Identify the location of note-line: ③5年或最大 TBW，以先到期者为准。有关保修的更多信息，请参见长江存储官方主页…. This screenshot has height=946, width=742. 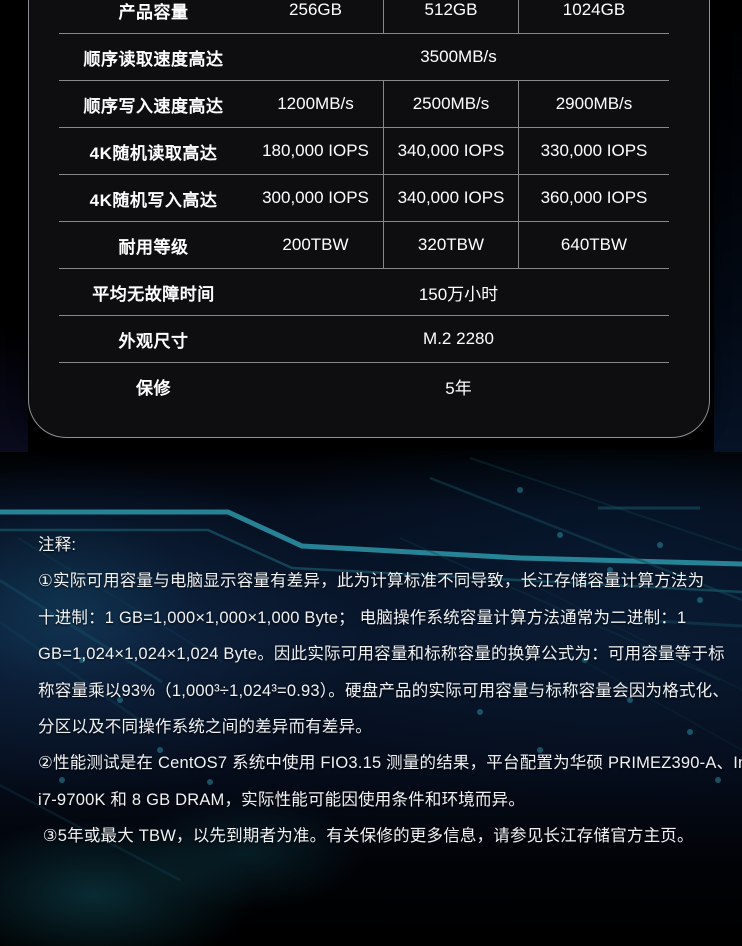
(366, 836).